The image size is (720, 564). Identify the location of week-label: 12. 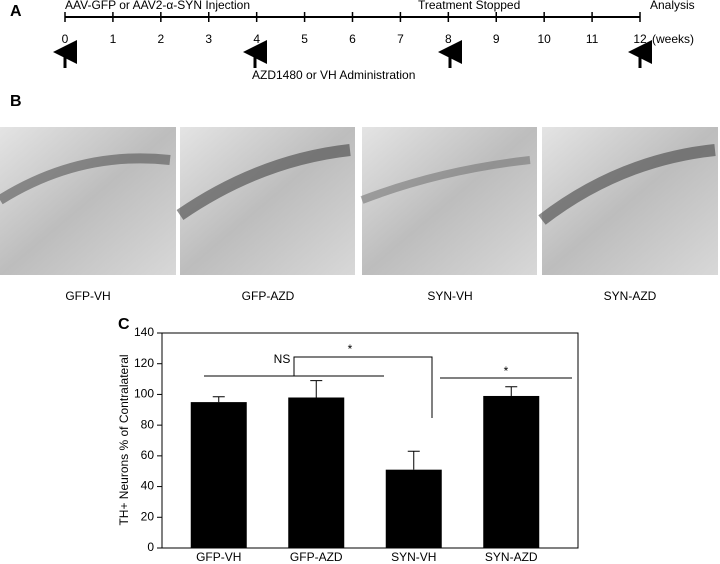
(640, 39).